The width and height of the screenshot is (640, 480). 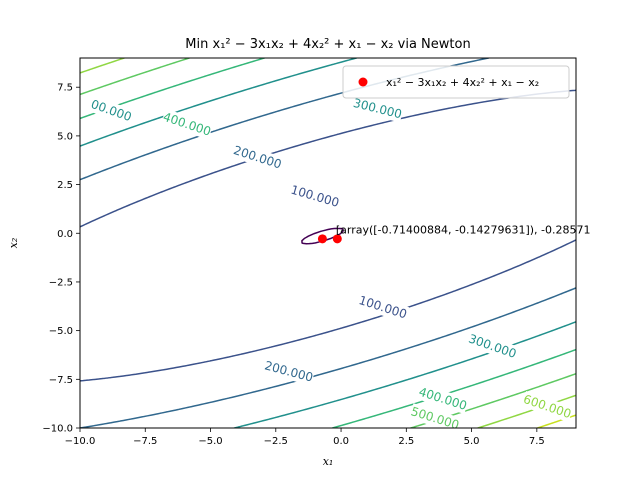 I want to click on contour-label: 600.000, so click(x=547, y=406).